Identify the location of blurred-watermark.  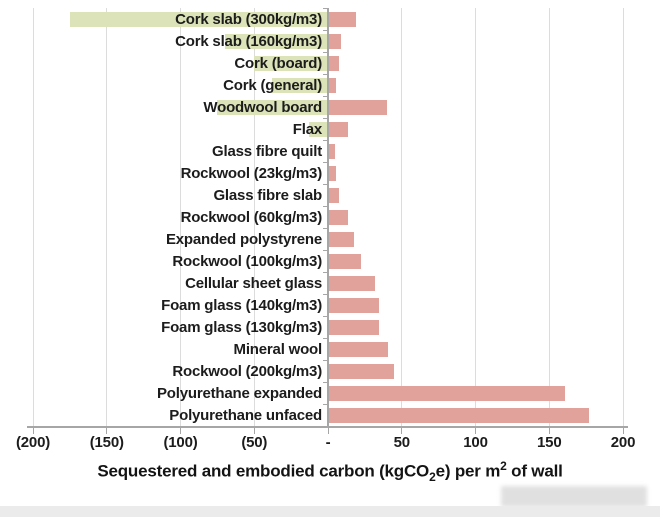
(574, 496).